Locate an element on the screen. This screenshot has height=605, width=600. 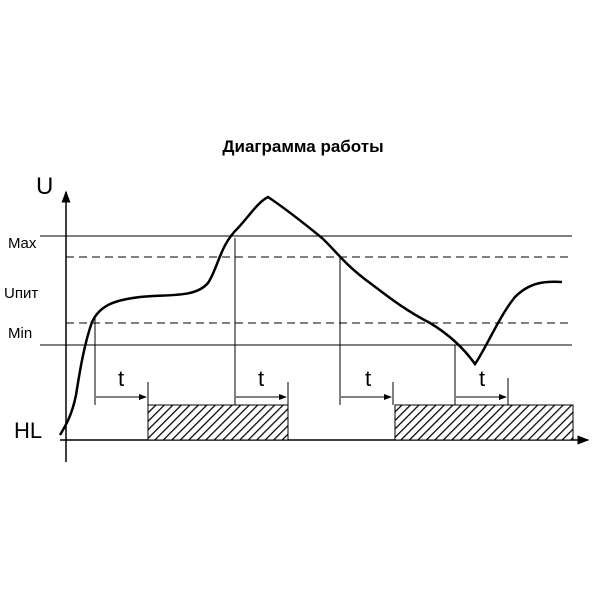
max-label: Max is located at coordinates (22, 243).